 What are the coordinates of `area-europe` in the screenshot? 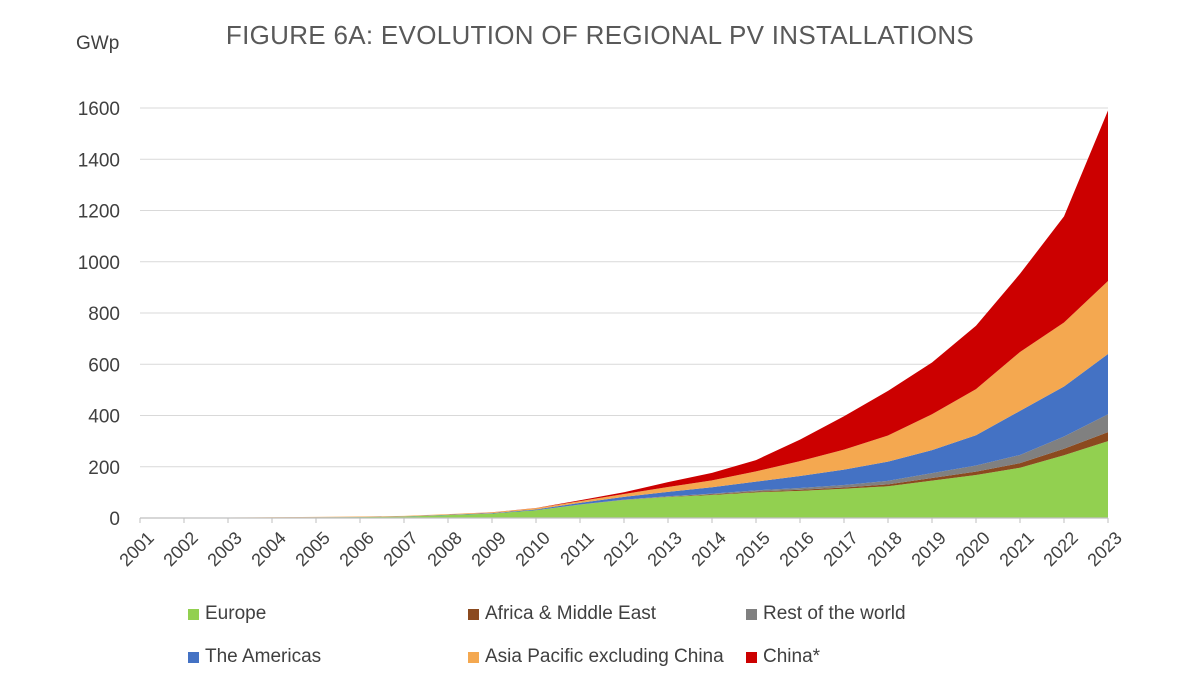 It's located at (624, 479).